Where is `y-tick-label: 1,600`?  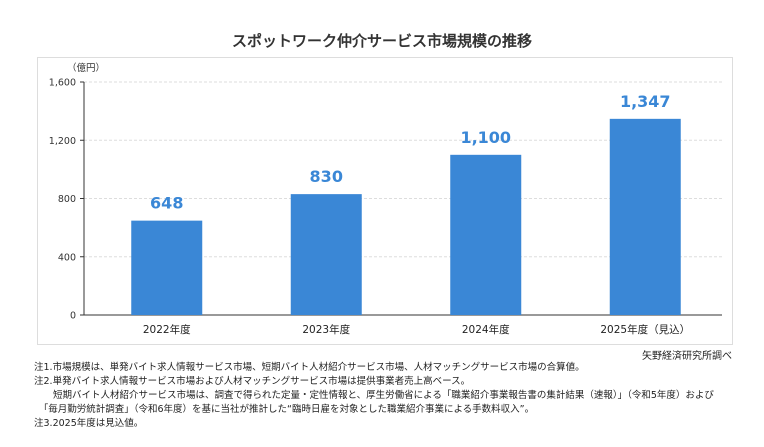 y-tick-label: 1,600 is located at coordinates (62, 83).